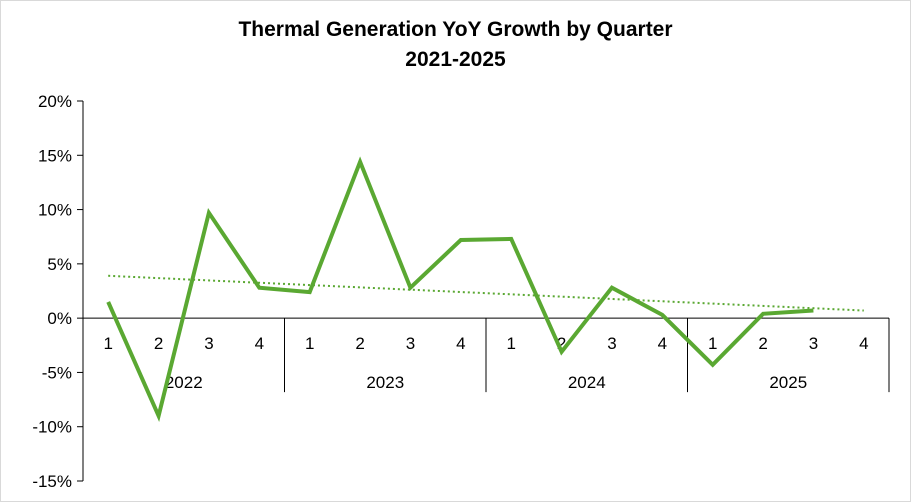 The width and height of the screenshot is (911, 502). Describe the element at coordinates (59, 318) in the screenshot. I see `y-tick-label: 0%` at that location.